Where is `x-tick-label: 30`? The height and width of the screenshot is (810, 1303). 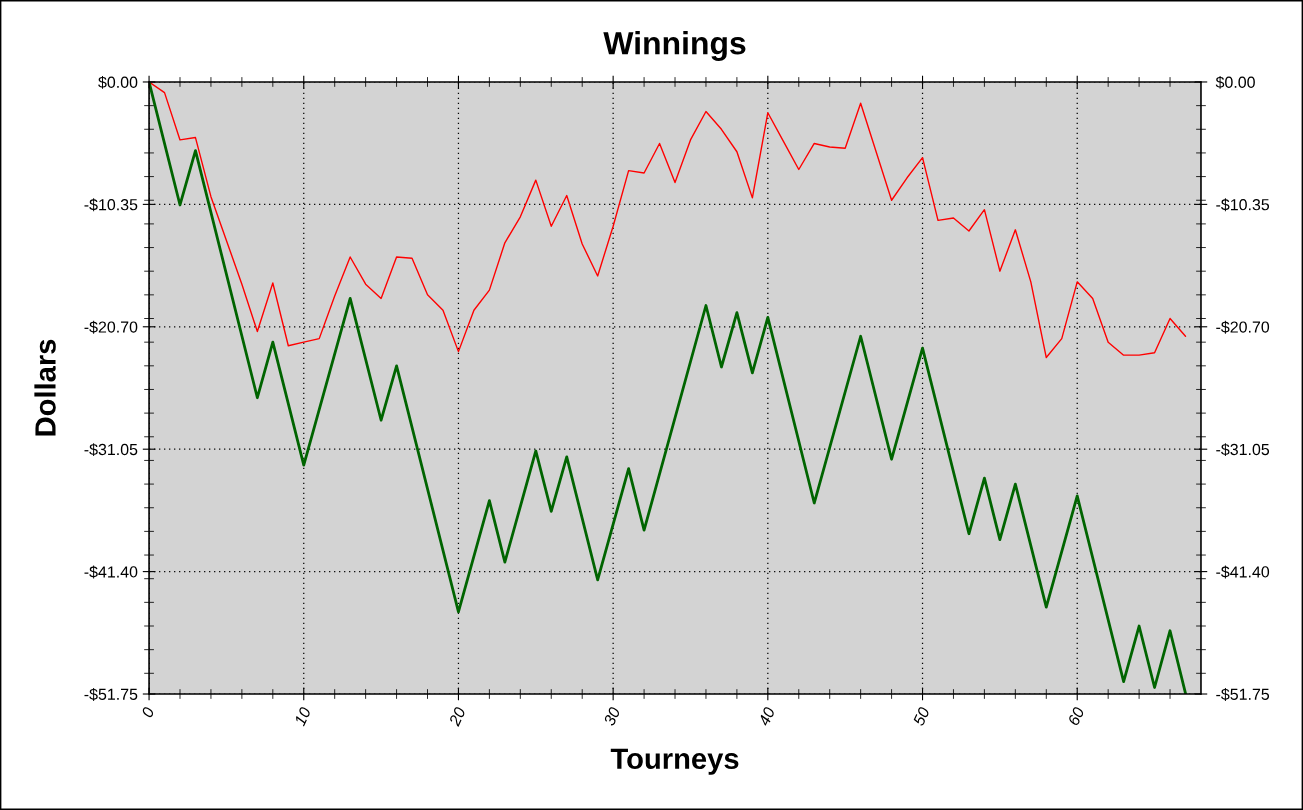
x-tick-label: 30 is located at coordinates (612, 716).